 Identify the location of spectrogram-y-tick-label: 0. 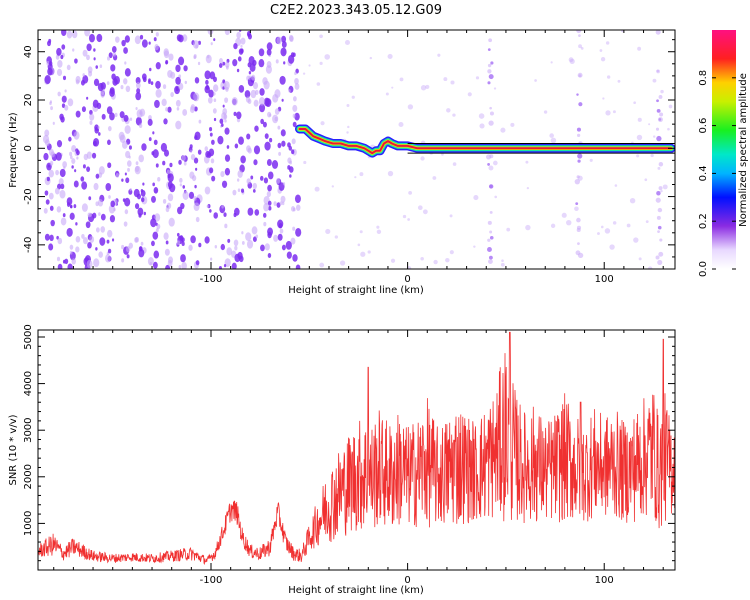
(28, 148).